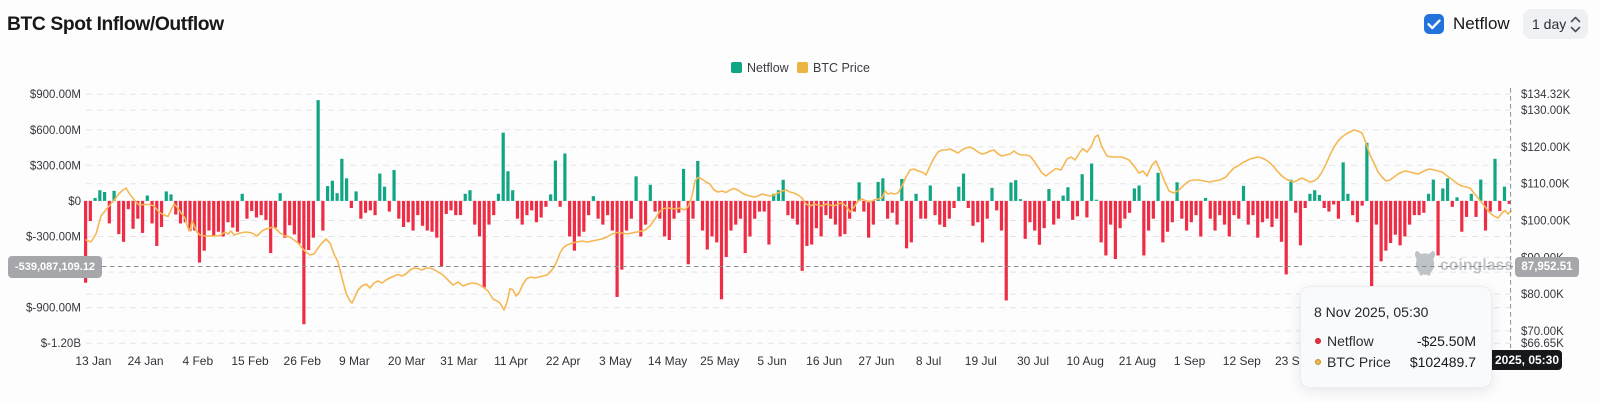 The height and width of the screenshot is (402, 1600). What do you see at coordinates (771, 361) in the screenshot?
I see `svg-text: 5 Jun` at bounding box center [771, 361].